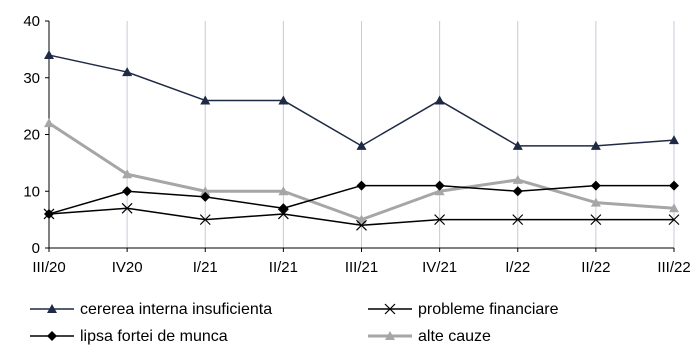  Describe the element at coordinates (595, 267) in the screenshot. I see `x-tick-label: II/22` at that location.